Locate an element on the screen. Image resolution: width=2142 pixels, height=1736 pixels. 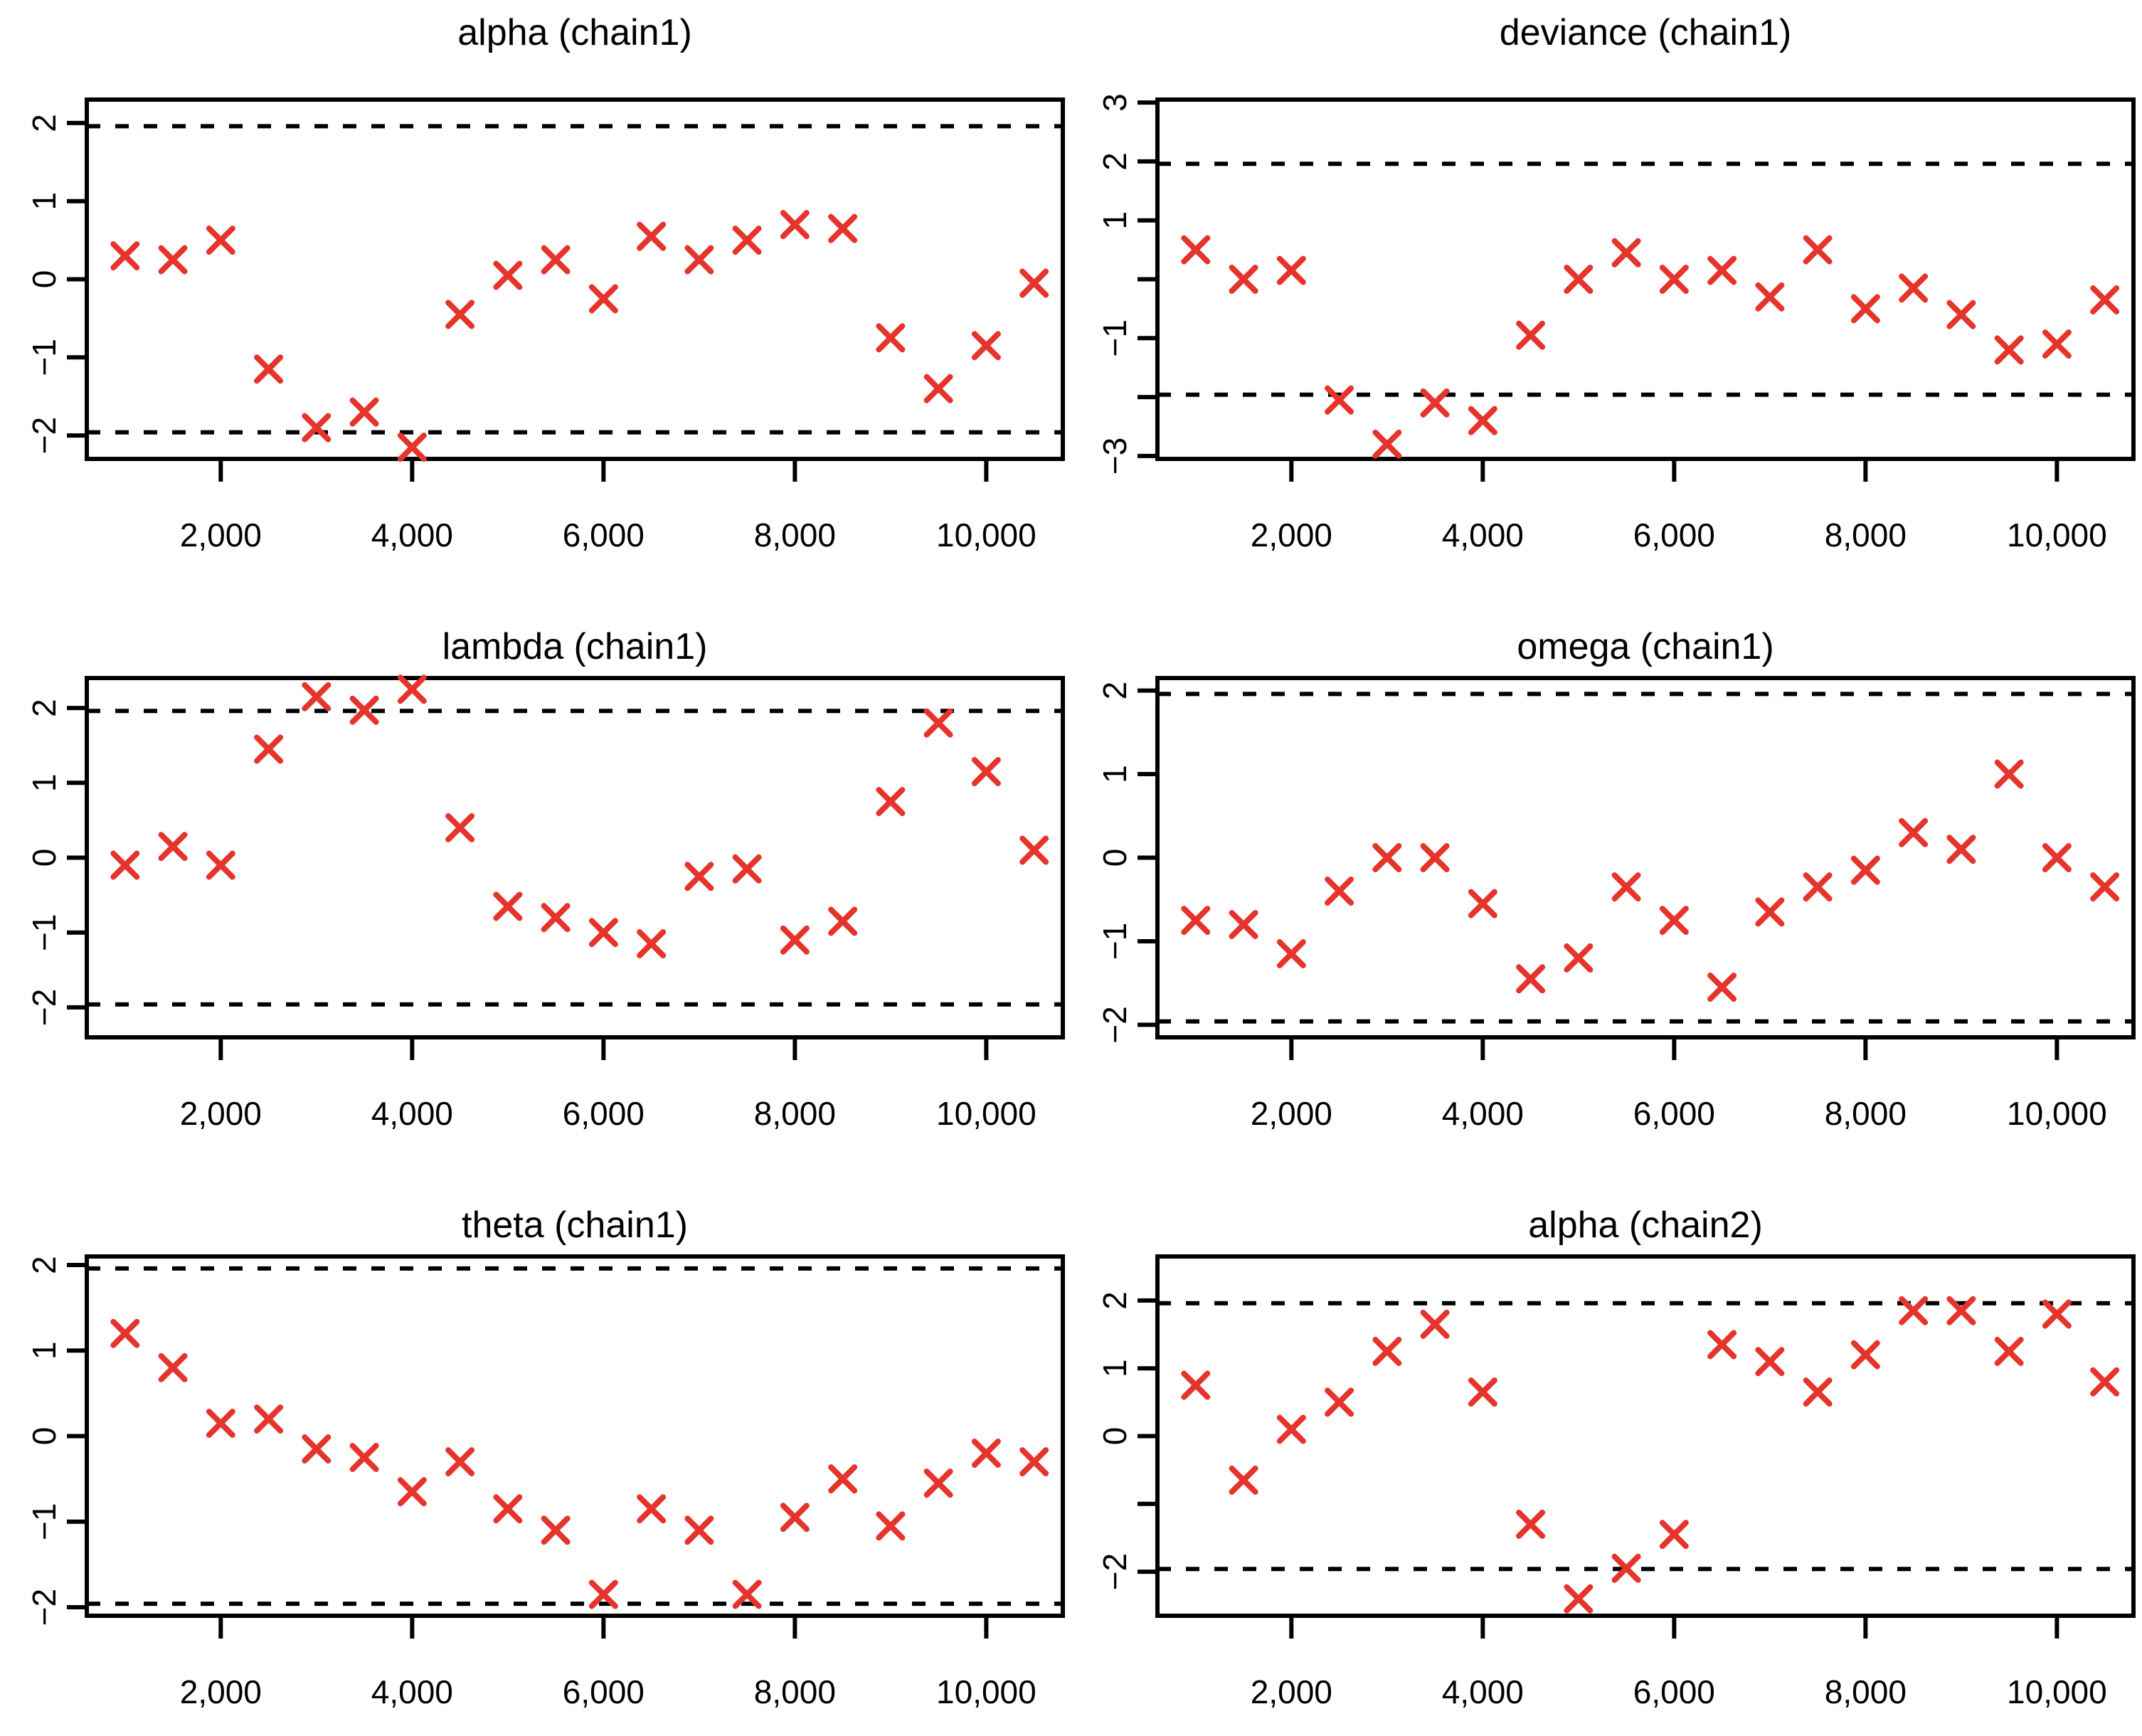
y-axis-tick-label: −2 is located at coordinates (44, 435).